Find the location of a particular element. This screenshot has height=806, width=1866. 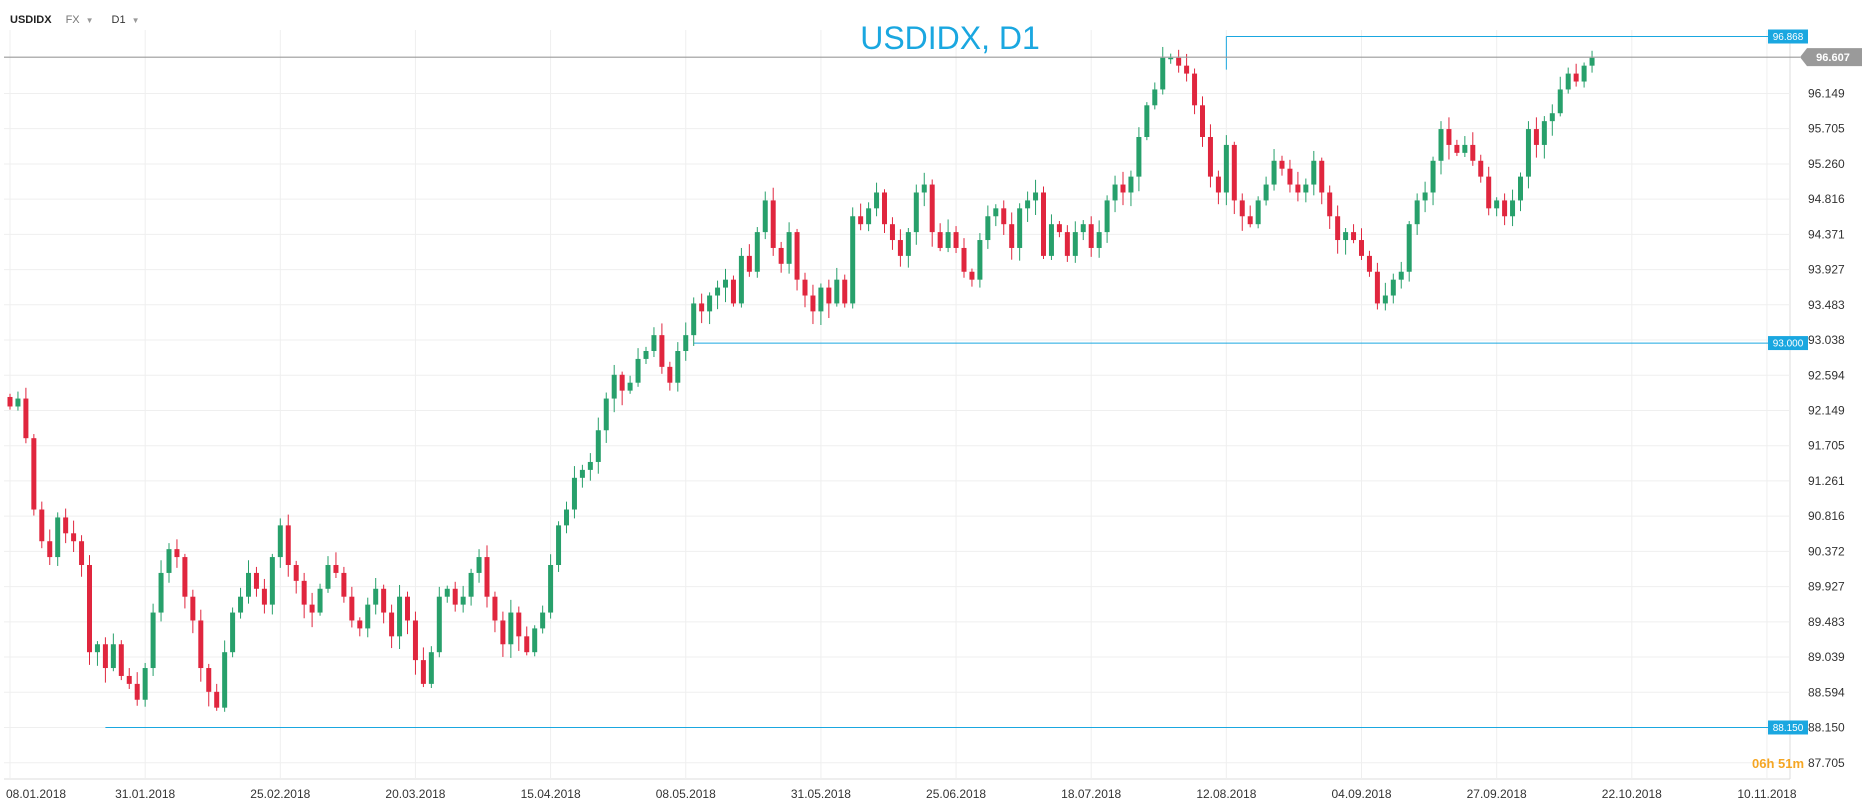

price-level-label: 93.000 is located at coordinates (1788, 344).